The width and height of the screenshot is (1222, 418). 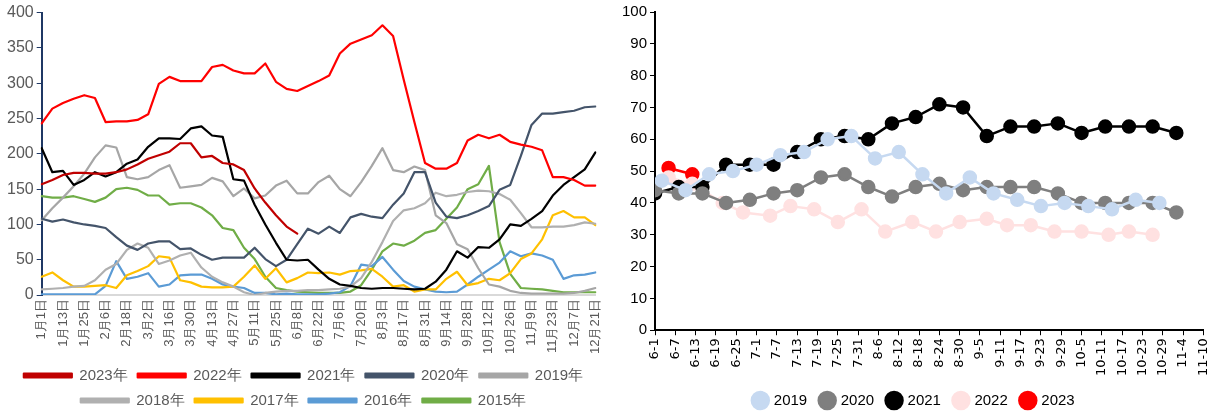 What do you see at coordinates (639, 106) in the screenshot?
I see `y-tick-label: 70` at bounding box center [639, 106].